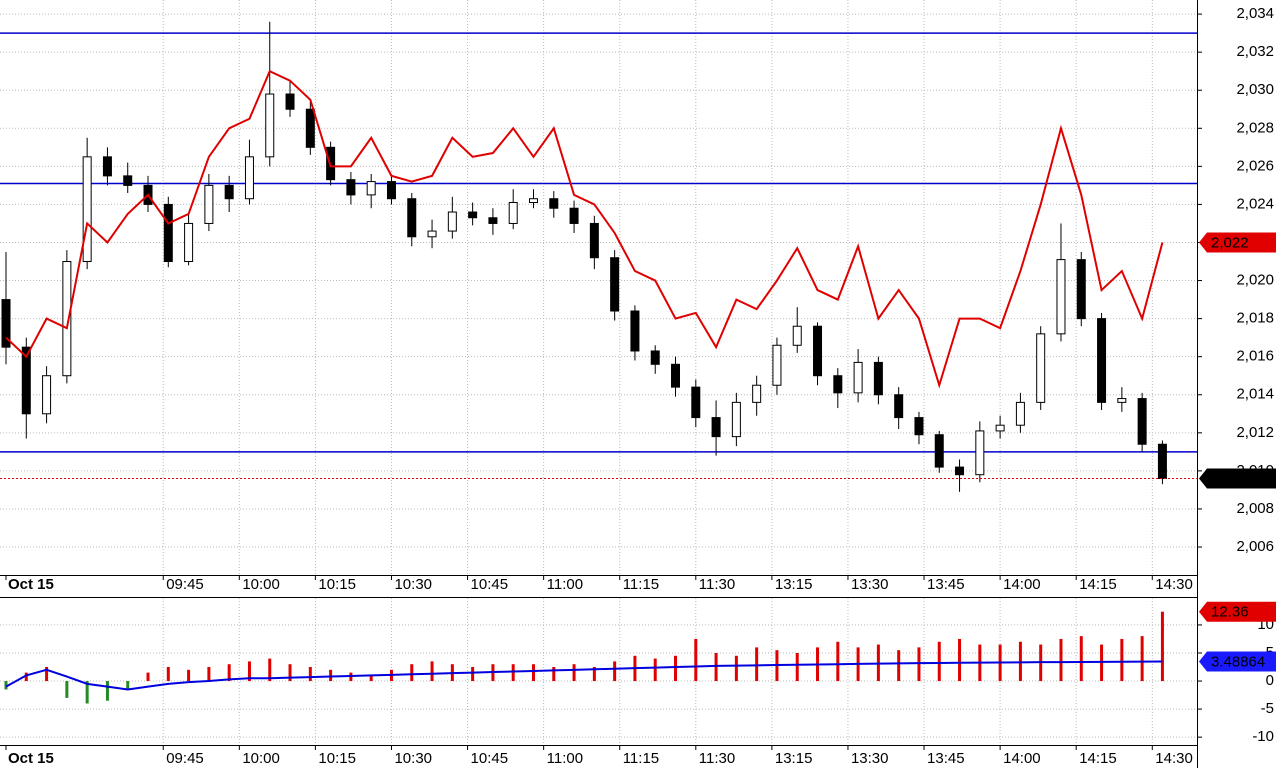 The image size is (1276, 768). Describe the element at coordinates (1230, 242) in the screenshot. I see `value-tag-label: 2,022` at that location.